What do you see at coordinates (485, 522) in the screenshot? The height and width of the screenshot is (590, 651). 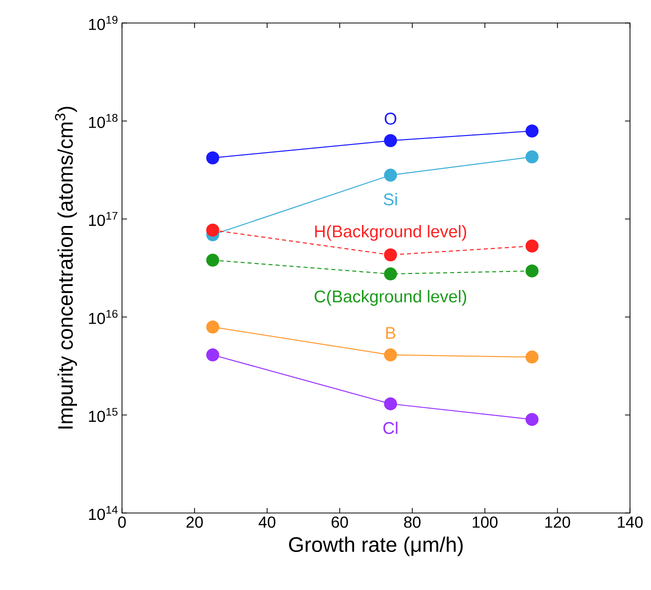 I see `x-tick-label: 100` at bounding box center [485, 522].